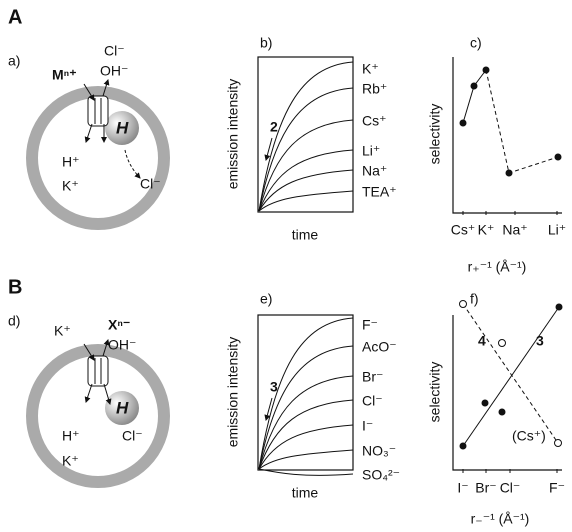 The height and width of the screenshot is (532, 572). What do you see at coordinates (374, 89) in the screenshot?
I see `curve-label: Rb⁺` at bounding box center [374, 89].